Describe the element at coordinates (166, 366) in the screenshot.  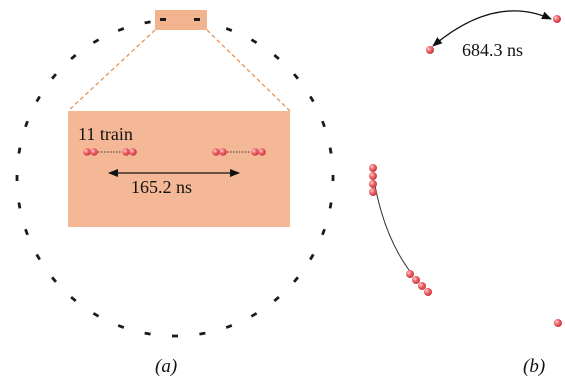
I see `panel-a-label: (a)` at that location.